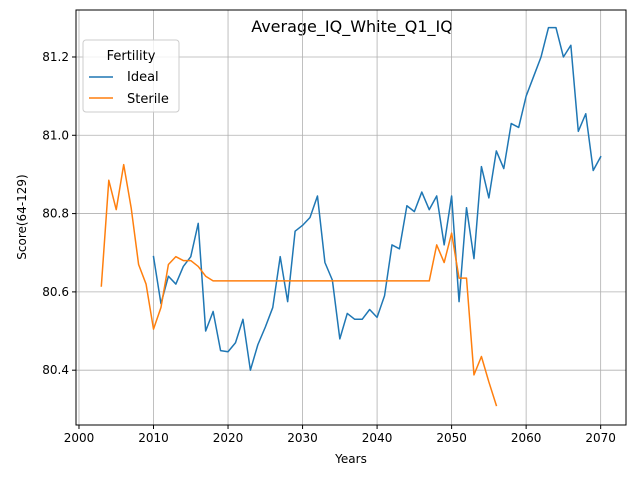 Image resolution: width=640 pixels, height=480 pixels. I want to click on y-tick-label: 80.8, so click(55, 214).